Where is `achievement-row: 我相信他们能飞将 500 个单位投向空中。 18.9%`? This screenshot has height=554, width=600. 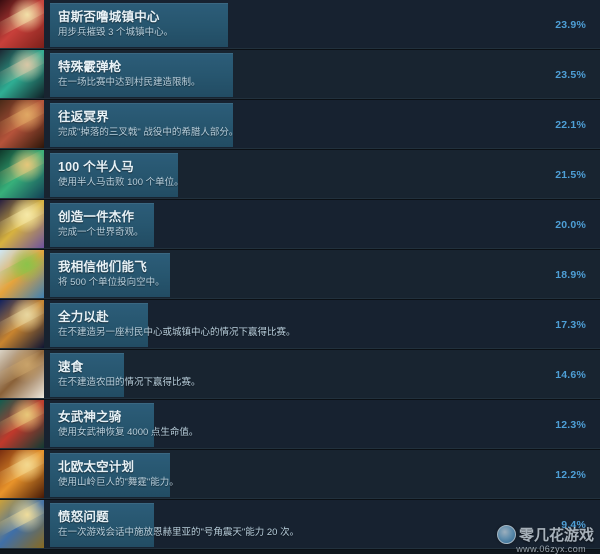
achievement-row: 我相信他们能飞将 500 个单位投向空中。 18.9% is located at coordinates (300, 275).